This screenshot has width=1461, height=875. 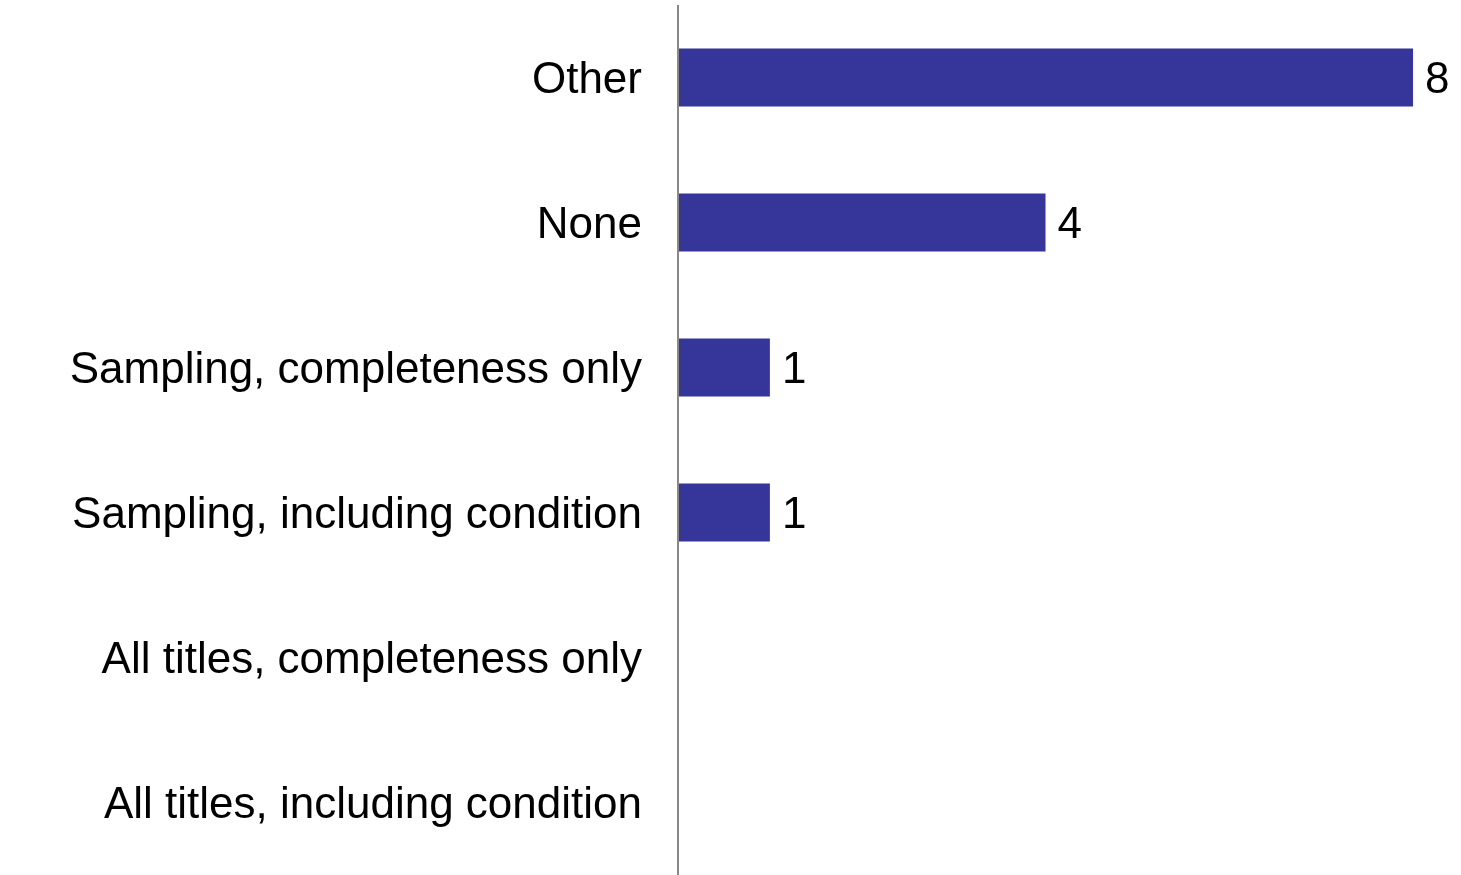 I want to click on y-tick-label: Sampling, completeness only, so click(x=355, y=368).